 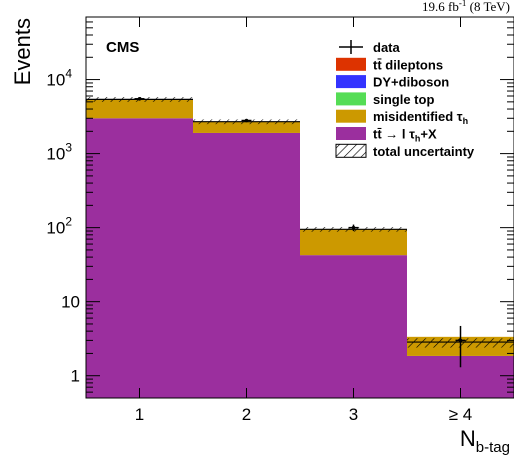 I want to click on legend-label-stop: single top, so click(x=403, y=99).